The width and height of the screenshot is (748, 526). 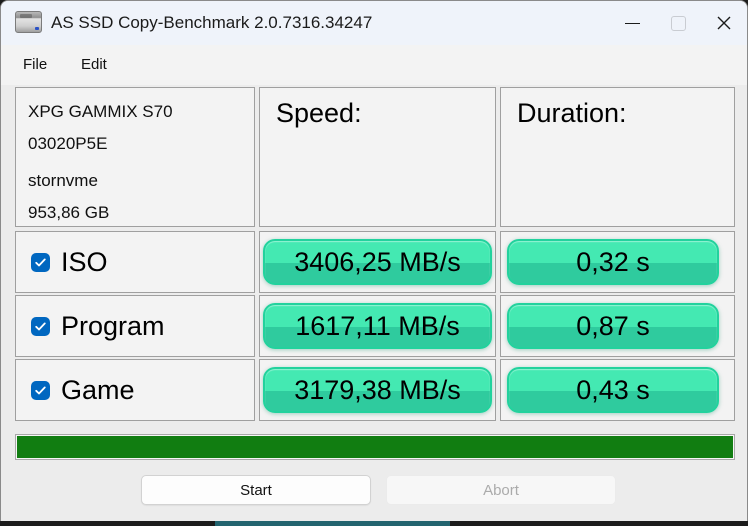 What do you see at coordinates (135, 262) in the screenshot?
I see `row-iso-label-cell: ISO` at bounding box center [135, 262].